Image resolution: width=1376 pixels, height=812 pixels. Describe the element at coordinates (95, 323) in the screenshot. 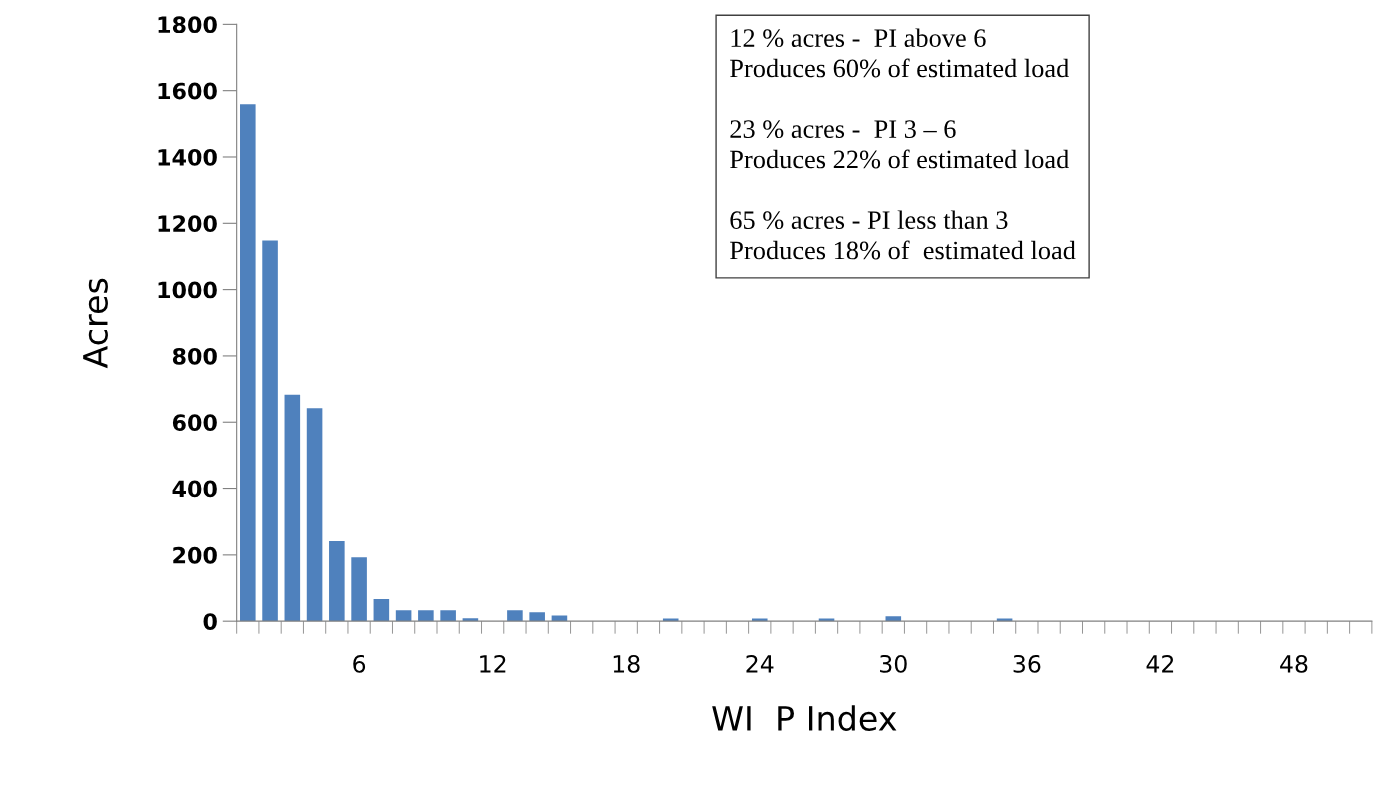

I see `y-axis-title: Acres` at that location.